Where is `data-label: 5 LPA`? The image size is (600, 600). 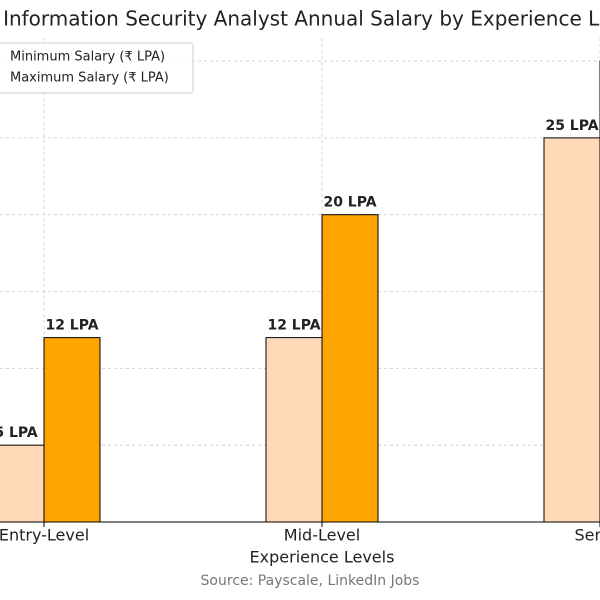
data-label: 5 LPA is located at coordinates (19, 433).